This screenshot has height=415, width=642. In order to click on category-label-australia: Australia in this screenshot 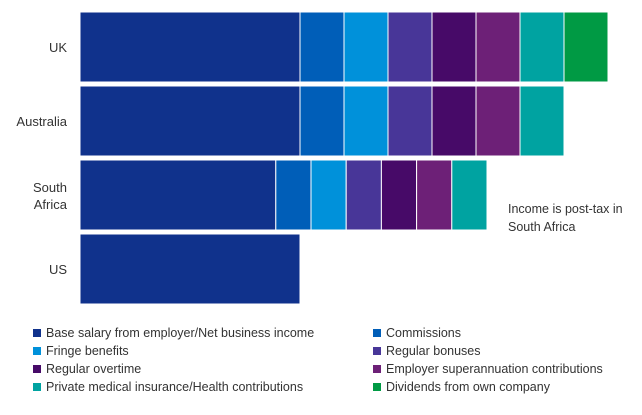, I will do `click(41, 121)`.